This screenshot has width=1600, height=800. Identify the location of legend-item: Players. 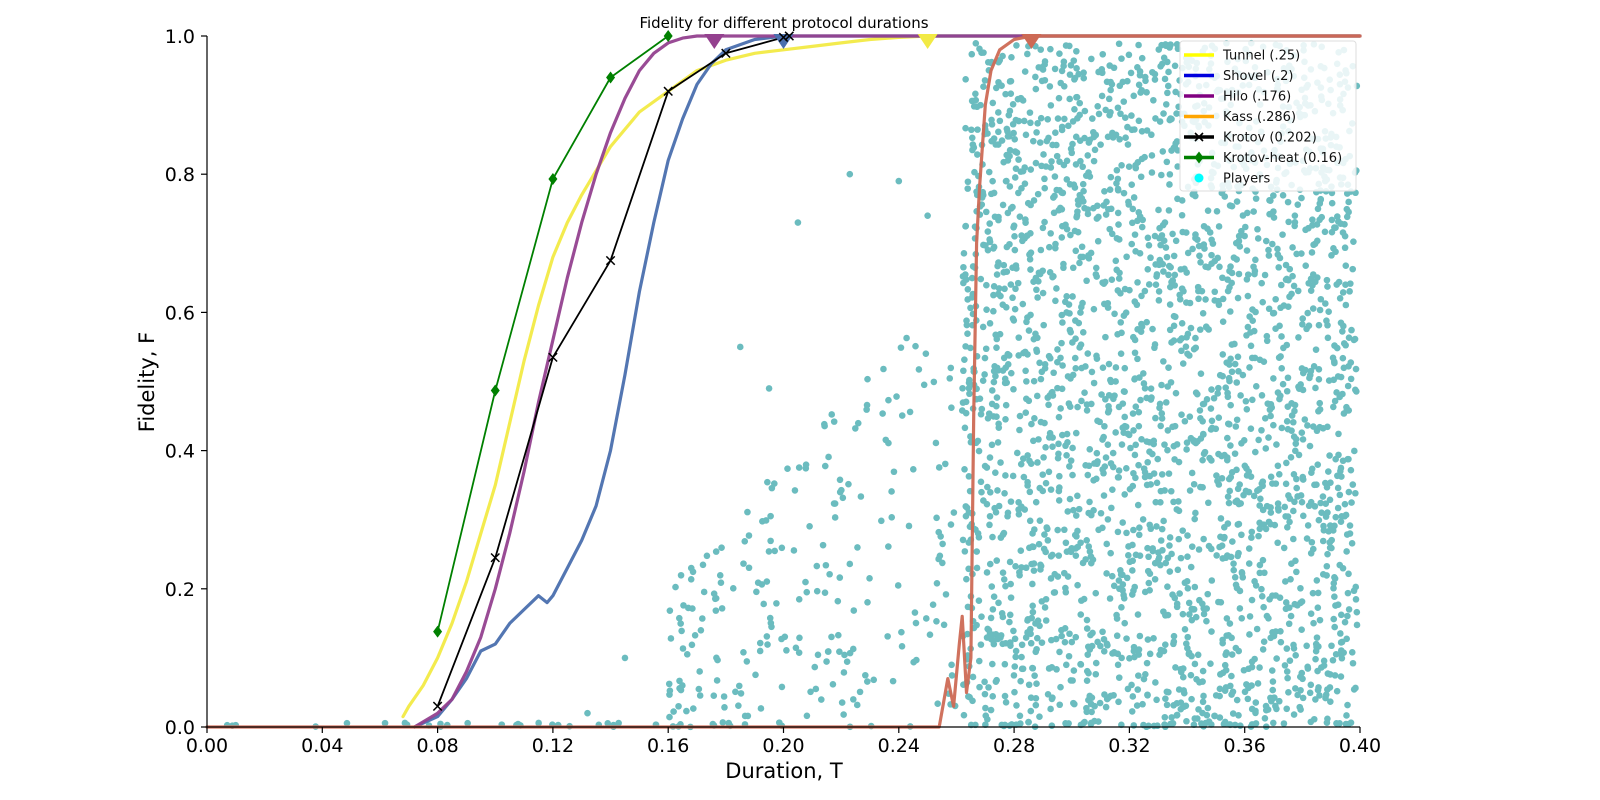
(1232, 179).